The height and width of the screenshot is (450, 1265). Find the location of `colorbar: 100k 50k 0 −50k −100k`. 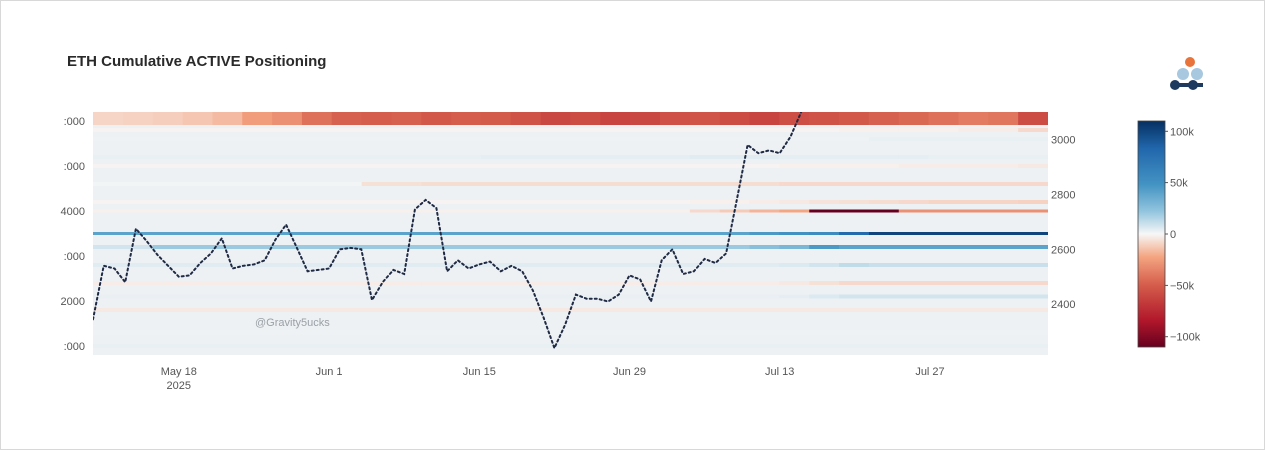

colorbar: 100k 50k 0 −50k −100k is located at coordinates (1169, 234).